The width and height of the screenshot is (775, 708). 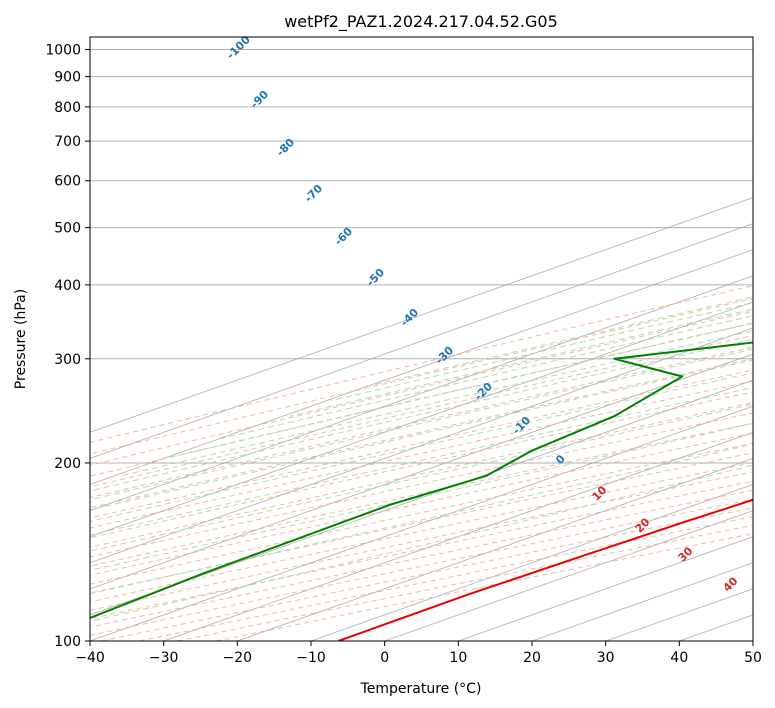 I want to click on y-tick-label: 800, so click(x=67, y=108).